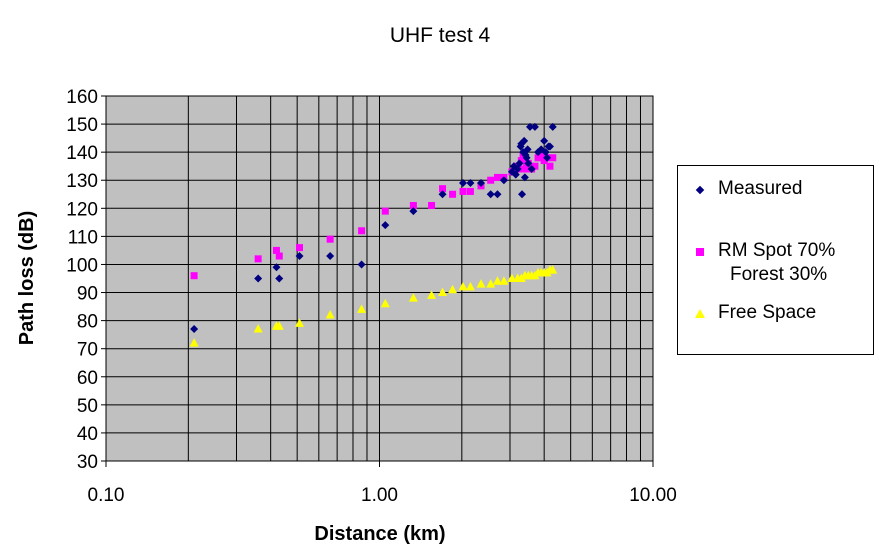 The image size is (877, 558). I want to click on chart-title: UHF test 4, so click(440, 35).